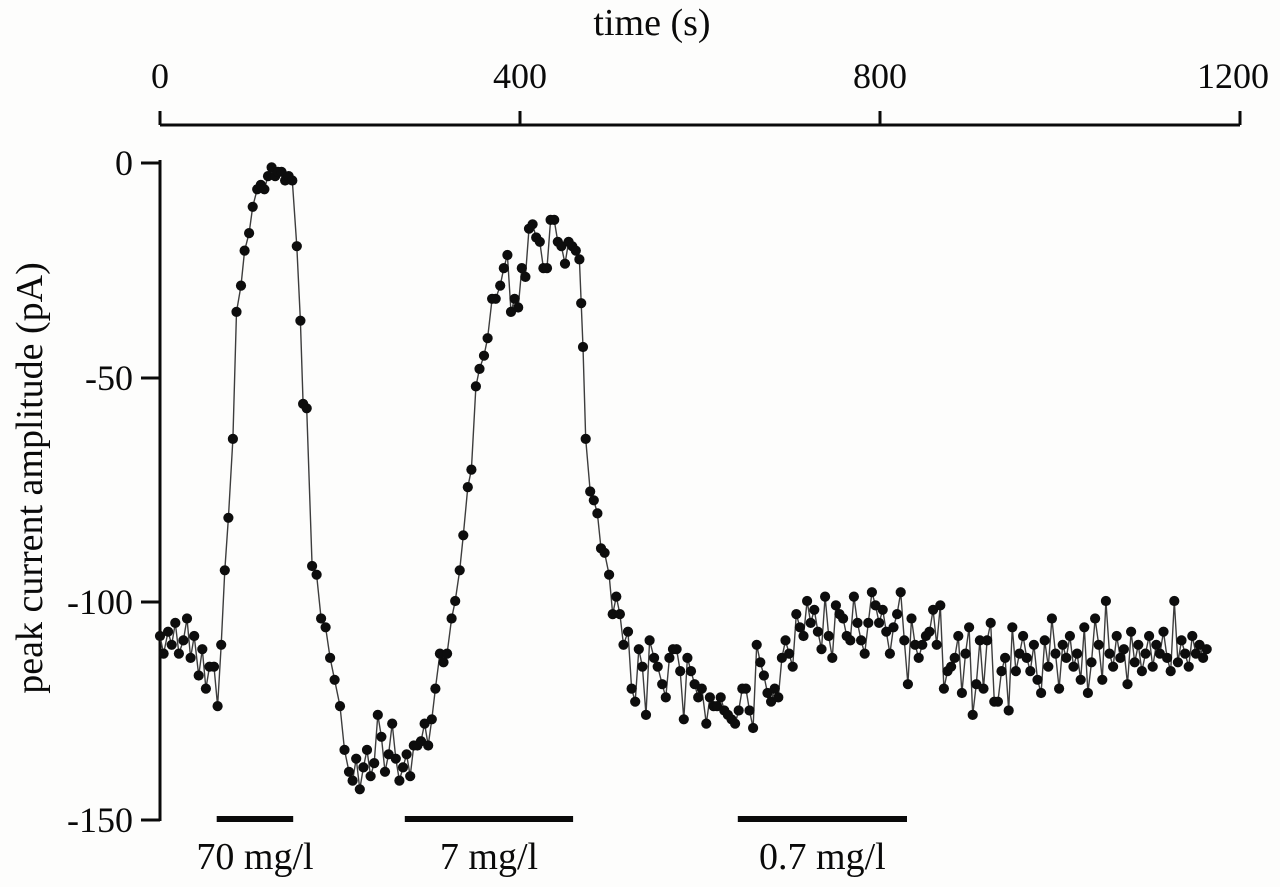 Image resolution: width=1280 pixels, height=887 pixels. What do you see at coordinates (822, 857) in the screenshot?
I see `application-label-07mgl: 0.7 mg/l` at bounding box center [822, 857].